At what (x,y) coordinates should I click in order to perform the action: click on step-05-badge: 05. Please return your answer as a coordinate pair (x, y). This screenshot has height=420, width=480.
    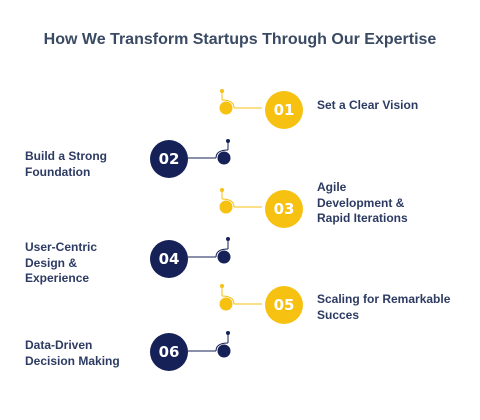
    Looking at the image, I should click on (284, 305).